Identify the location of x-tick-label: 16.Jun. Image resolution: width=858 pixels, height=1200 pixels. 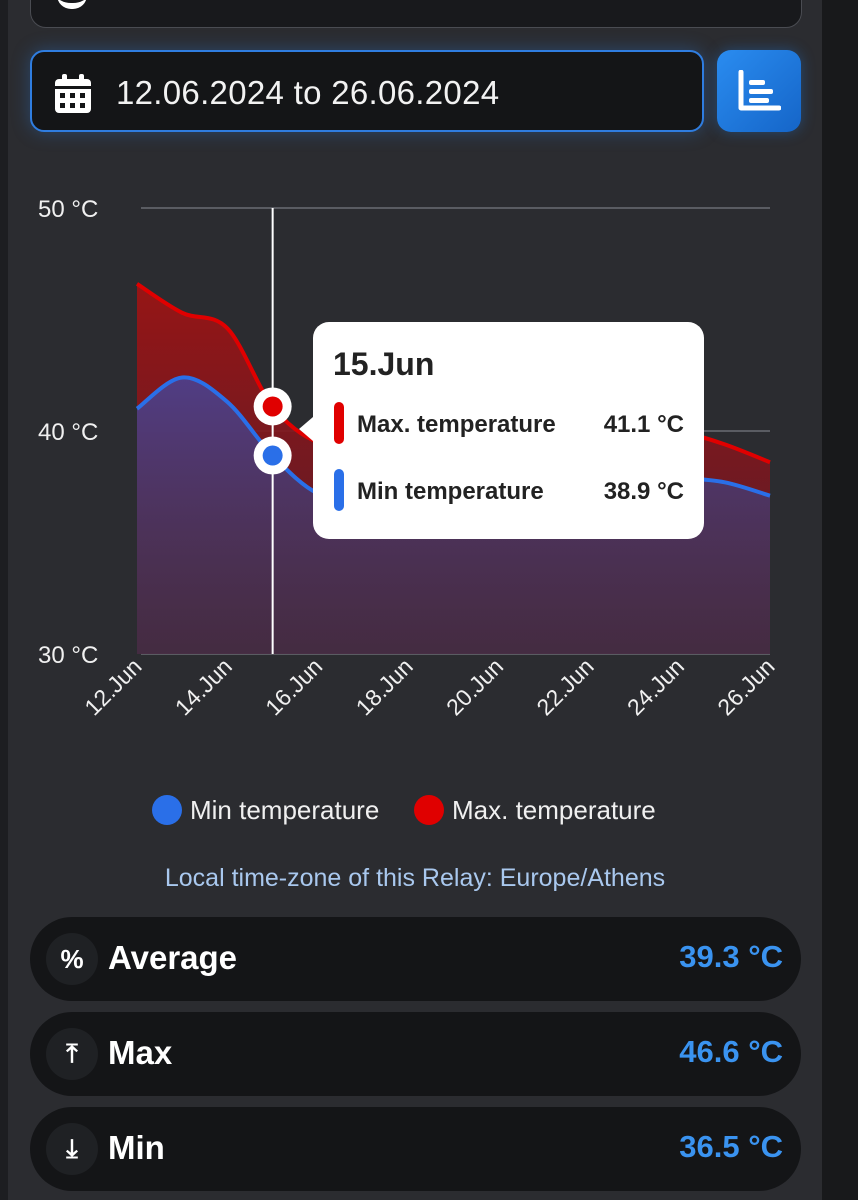
(293, 686).